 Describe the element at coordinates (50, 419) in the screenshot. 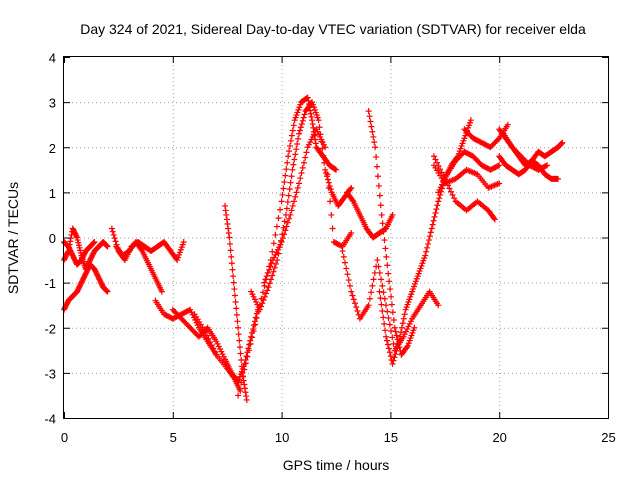

I see `y-tick-label: -4` at that location.